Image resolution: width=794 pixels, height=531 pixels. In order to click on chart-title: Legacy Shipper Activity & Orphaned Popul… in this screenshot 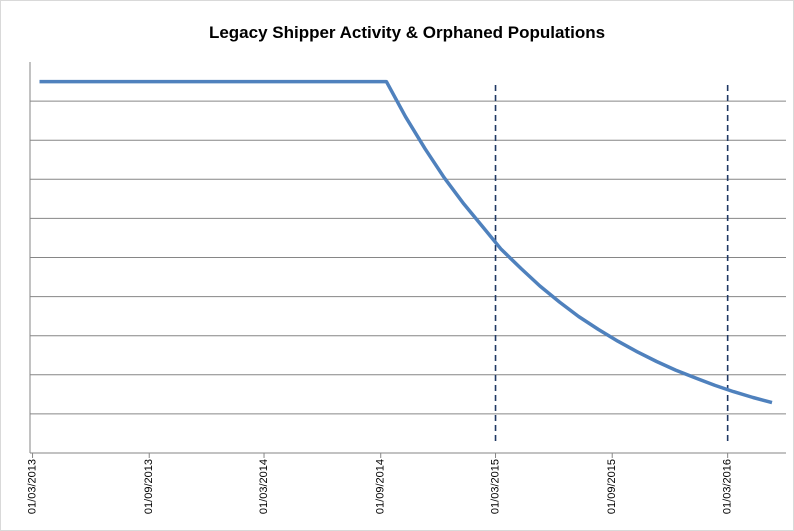, I will do `click(407, 32)`.